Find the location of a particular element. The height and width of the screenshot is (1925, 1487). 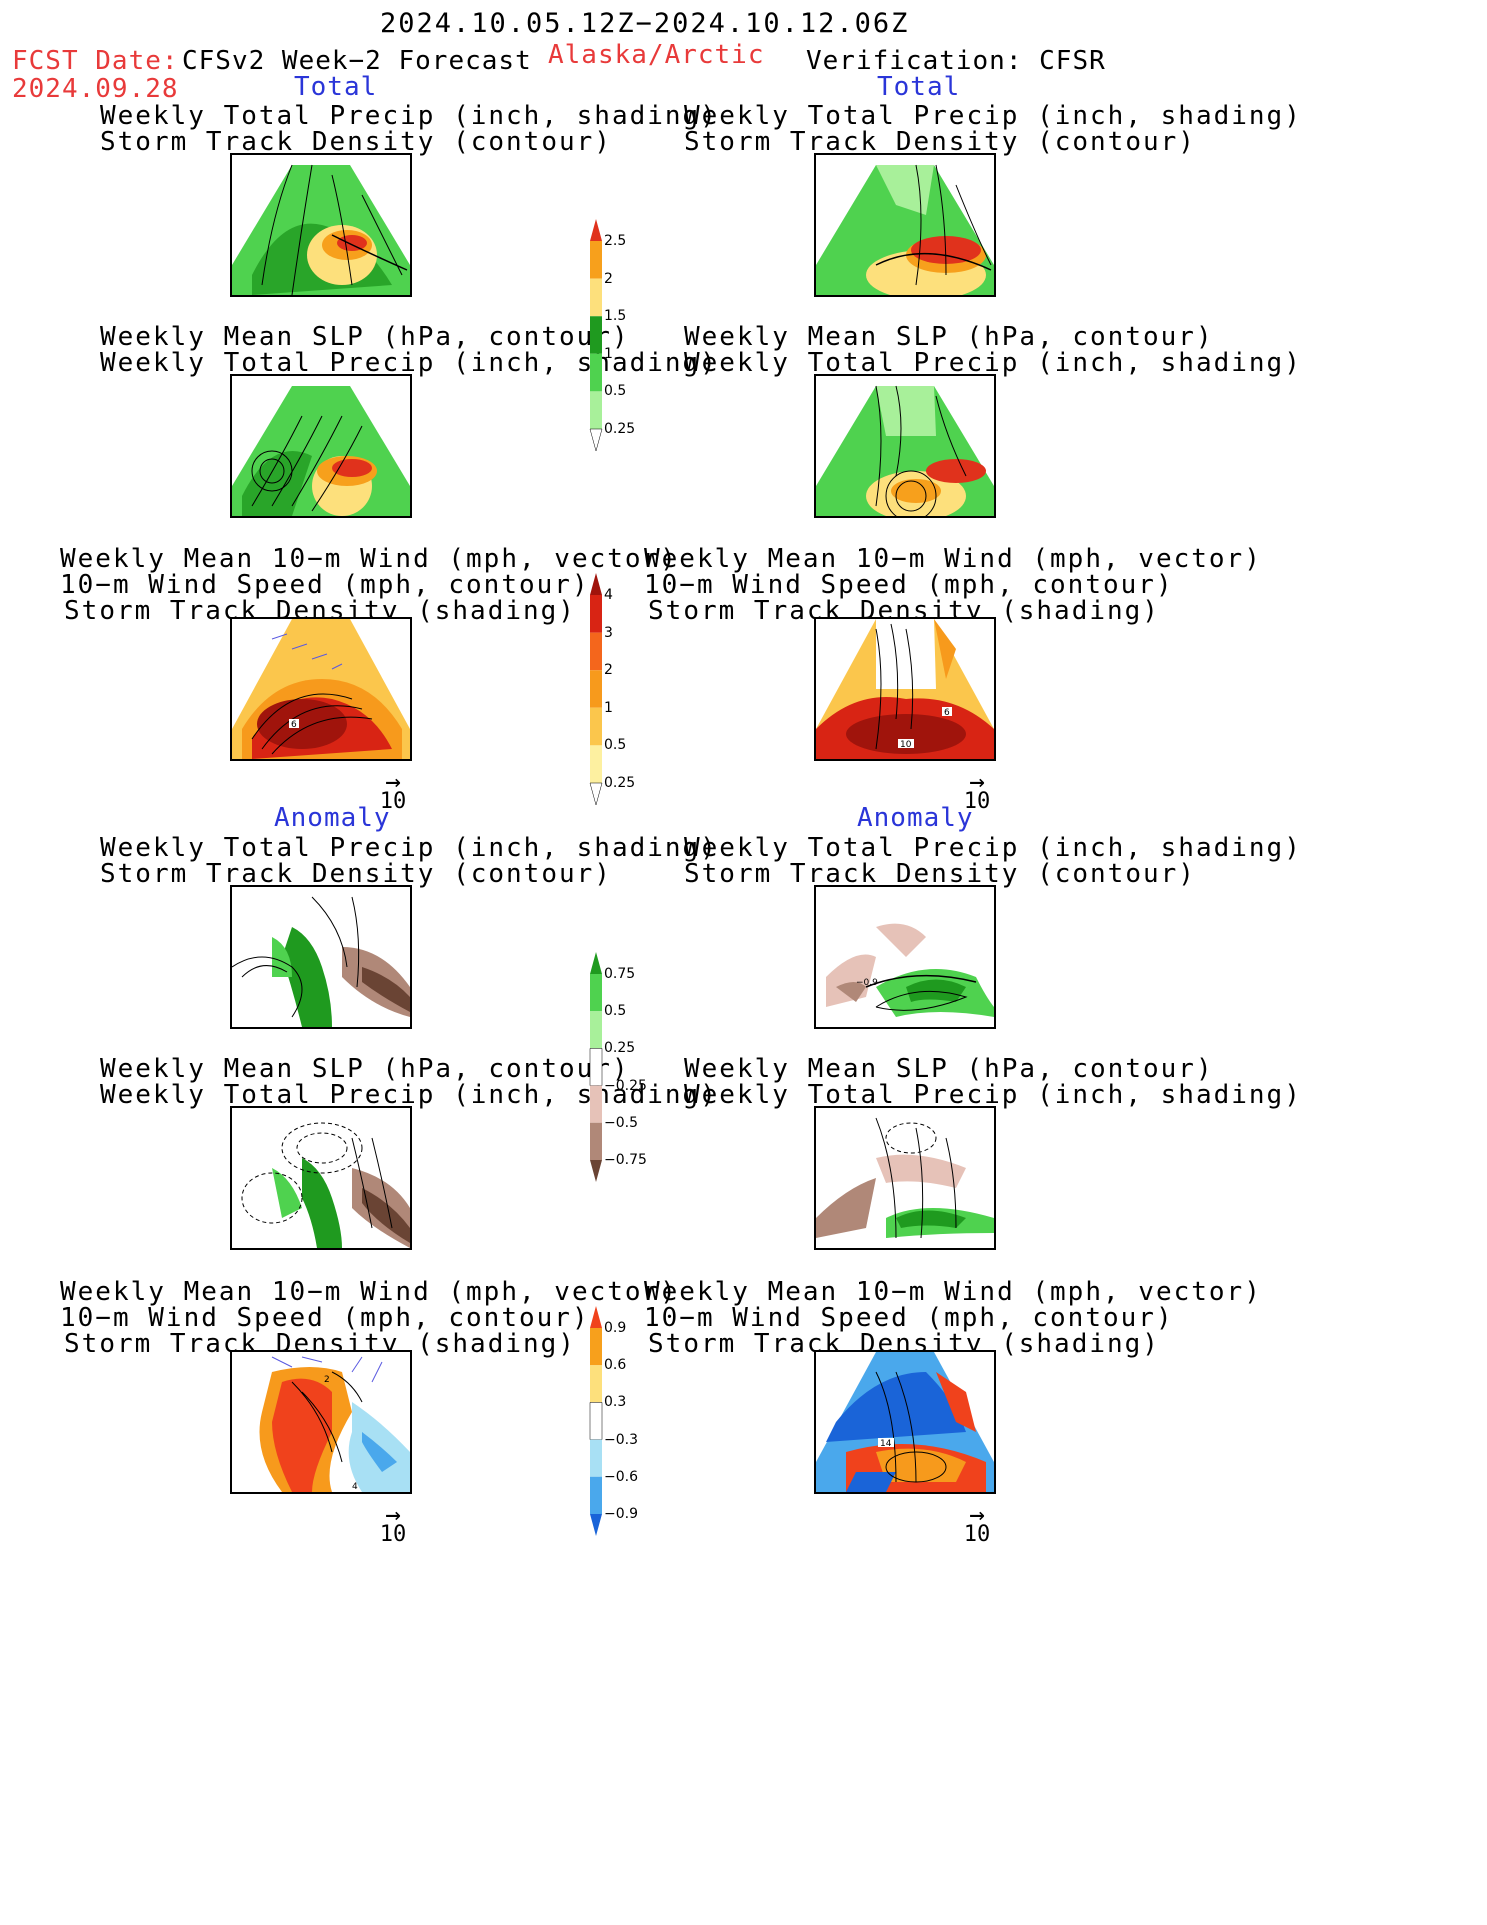

section-anomaly-right: Anomaly is located at coordinates (915, 818).